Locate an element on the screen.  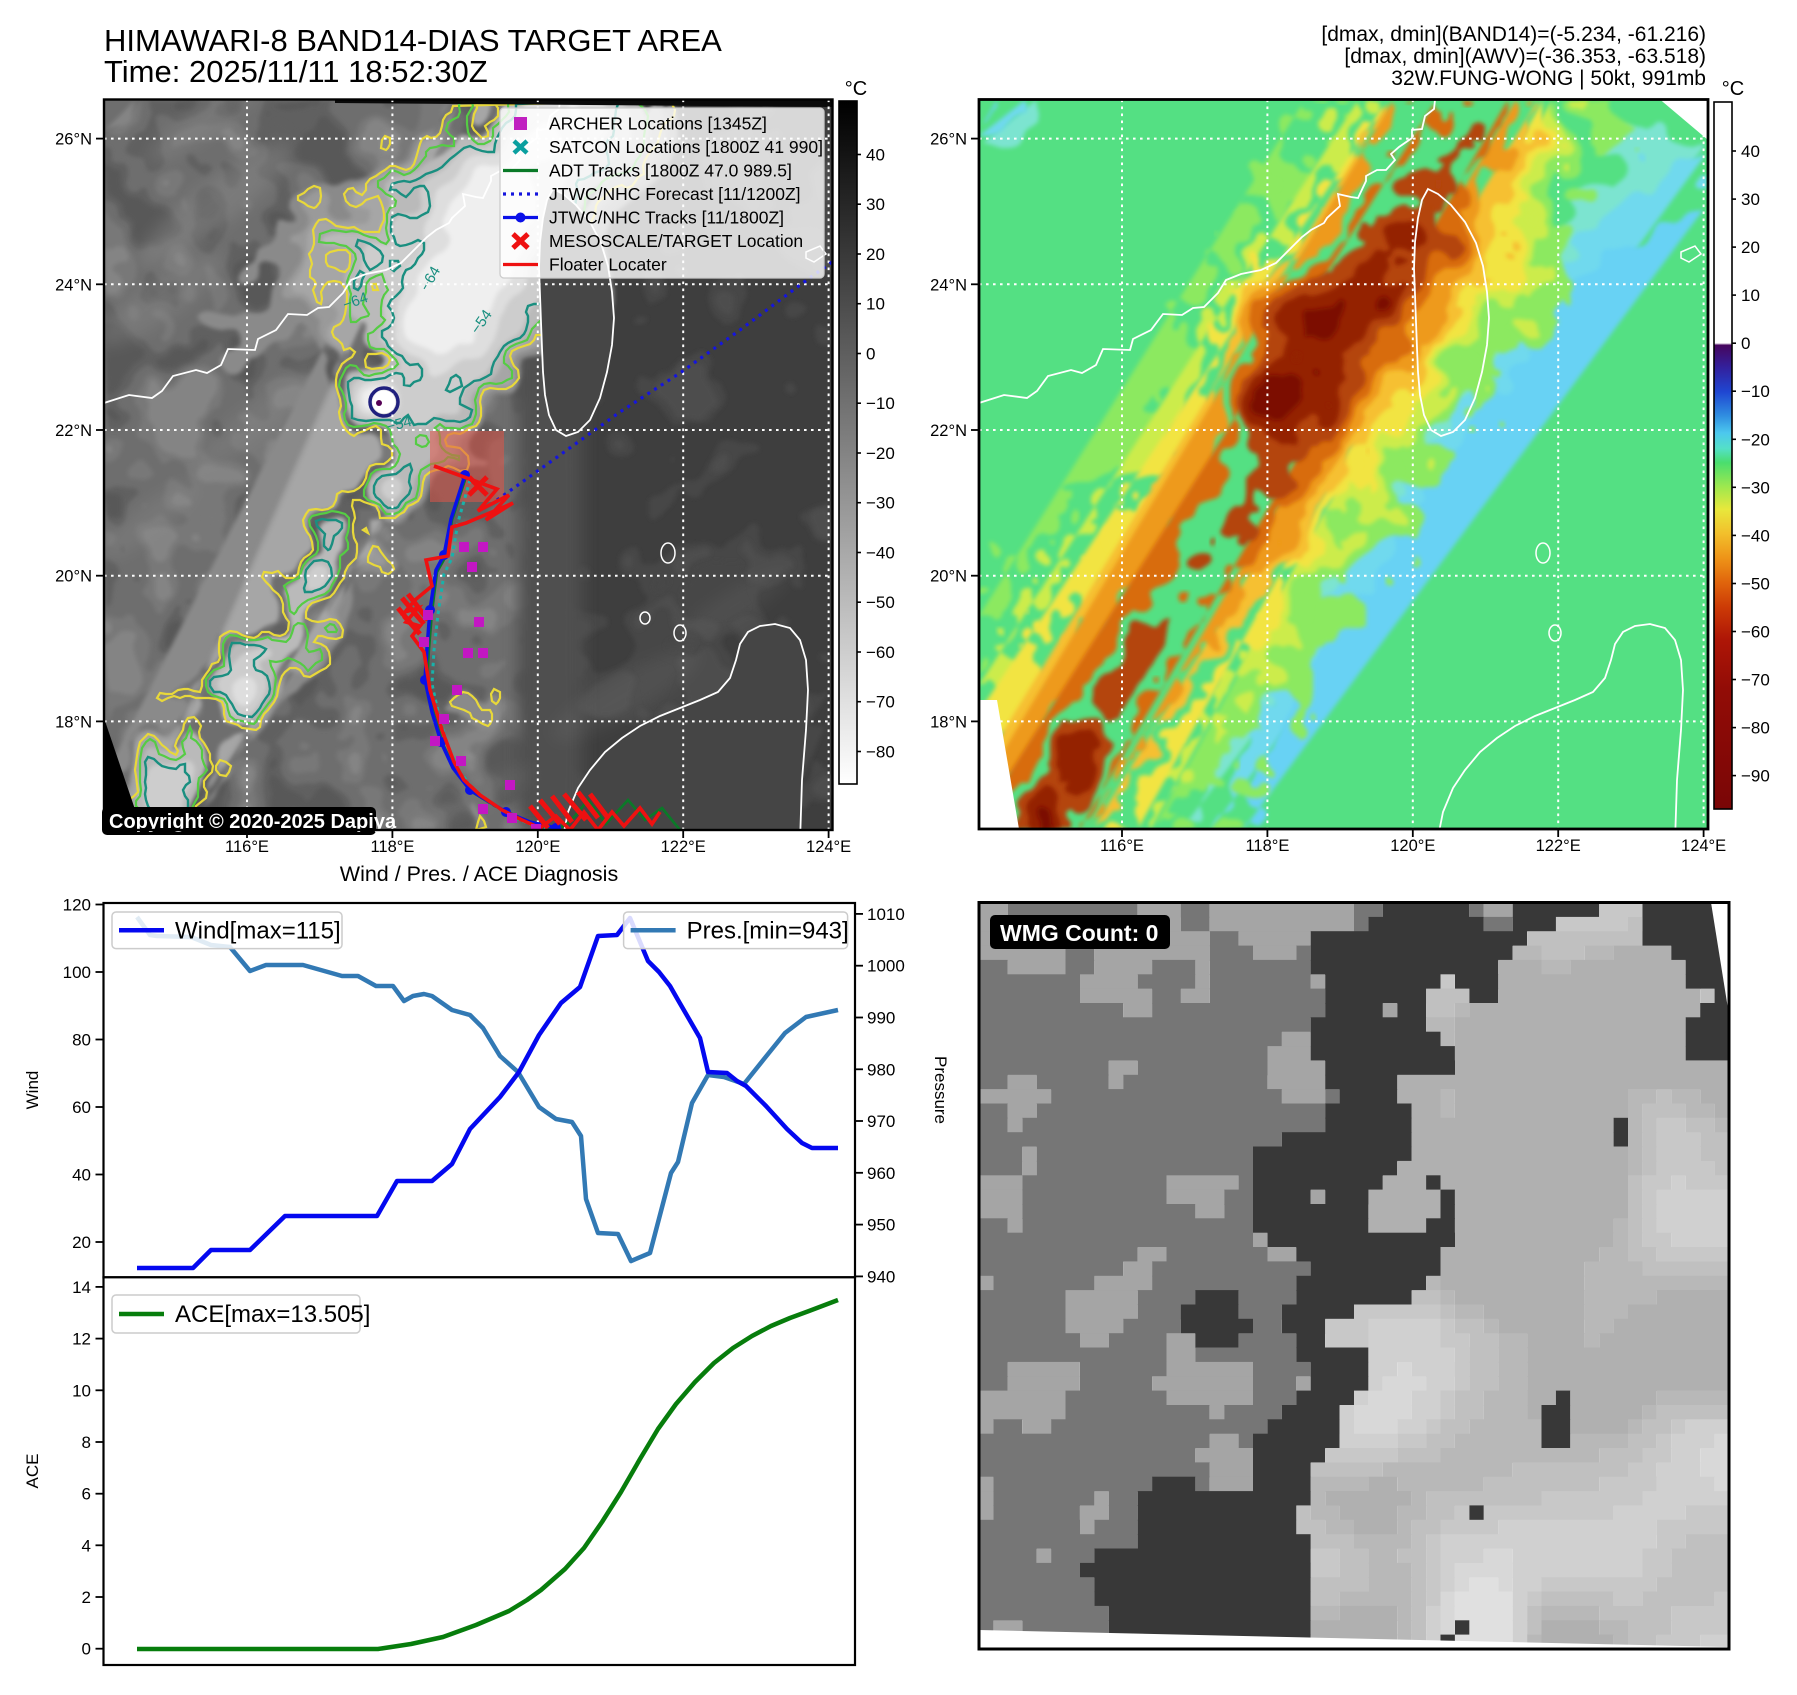
svg-text: MESOSCALE/TARGET Location is located at coordinates (676, 241).